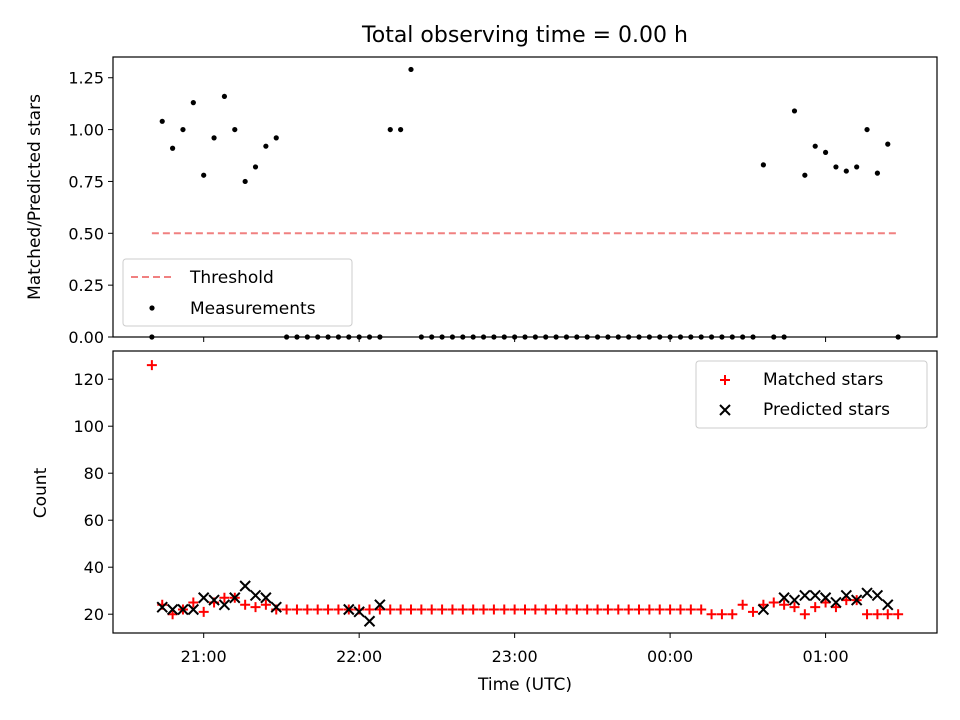 The height and width of the screenshot is (720, 960). Describe the element at coordinates (515, 656) in the screenshot. I see `x-tick-label: 23:00` at that location.